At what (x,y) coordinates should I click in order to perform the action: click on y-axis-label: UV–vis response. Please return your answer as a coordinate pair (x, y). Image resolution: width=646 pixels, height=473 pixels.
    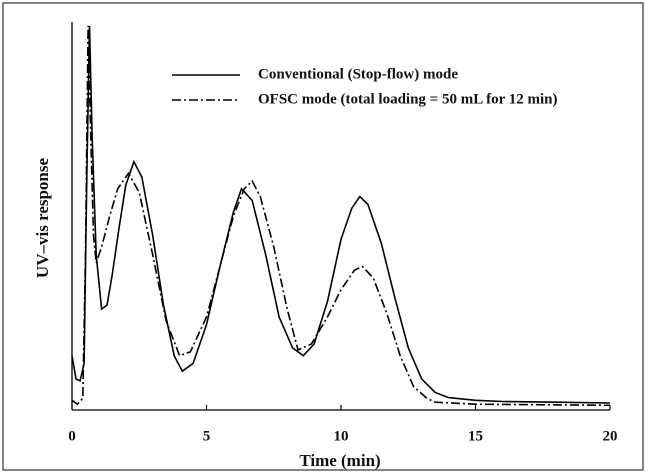
    Looking at the image, I should click on (42, 217).